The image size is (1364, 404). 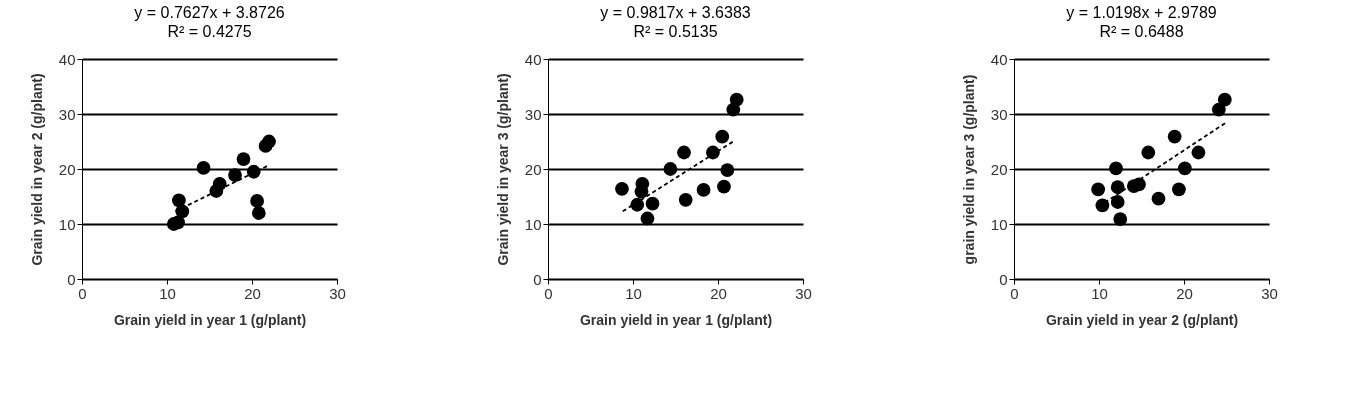 What do you see at coordinates (502, 169) in the screenshot?
I see `y-axis-title: Grain yield in year 3 (g/plant)` at bounding box center [502, 169].